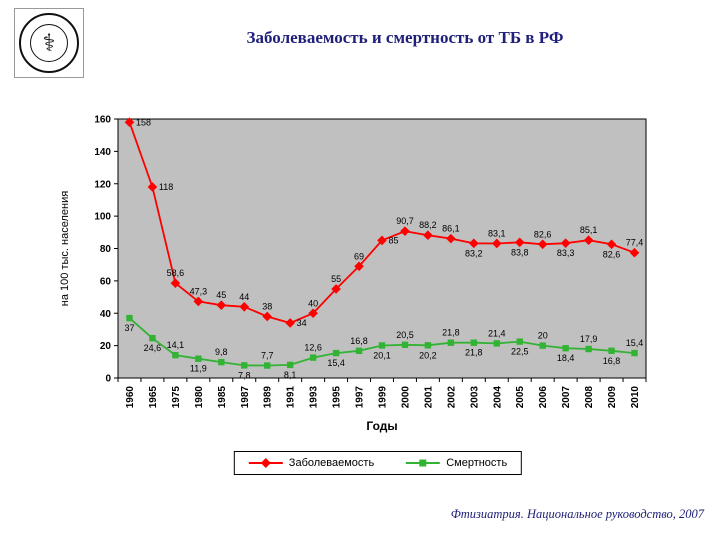 This screenshot has width=720, height=540. What do you see at coordinates (589, 230) in the screenshot?
I see `svg-text: 85,1` at bounding box center [589, 230].